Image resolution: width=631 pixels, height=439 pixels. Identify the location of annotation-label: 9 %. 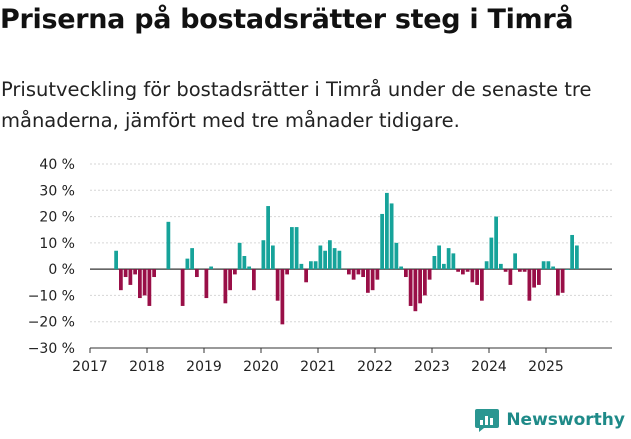
(591, 2).